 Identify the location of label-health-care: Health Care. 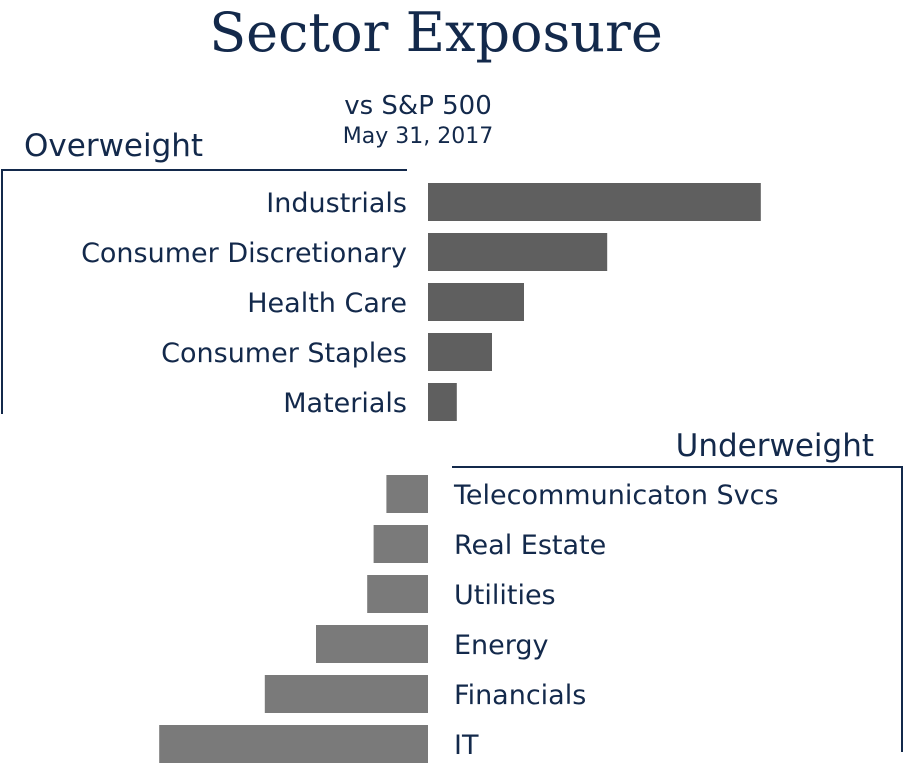
(327, 303).